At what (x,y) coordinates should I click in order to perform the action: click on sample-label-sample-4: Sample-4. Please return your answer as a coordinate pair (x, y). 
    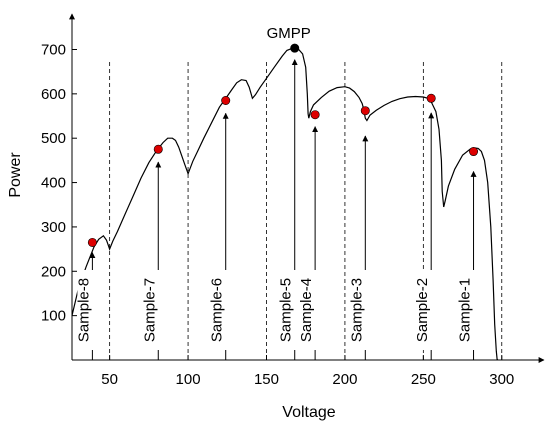
    Looking at the image, I should click on (306, 310).